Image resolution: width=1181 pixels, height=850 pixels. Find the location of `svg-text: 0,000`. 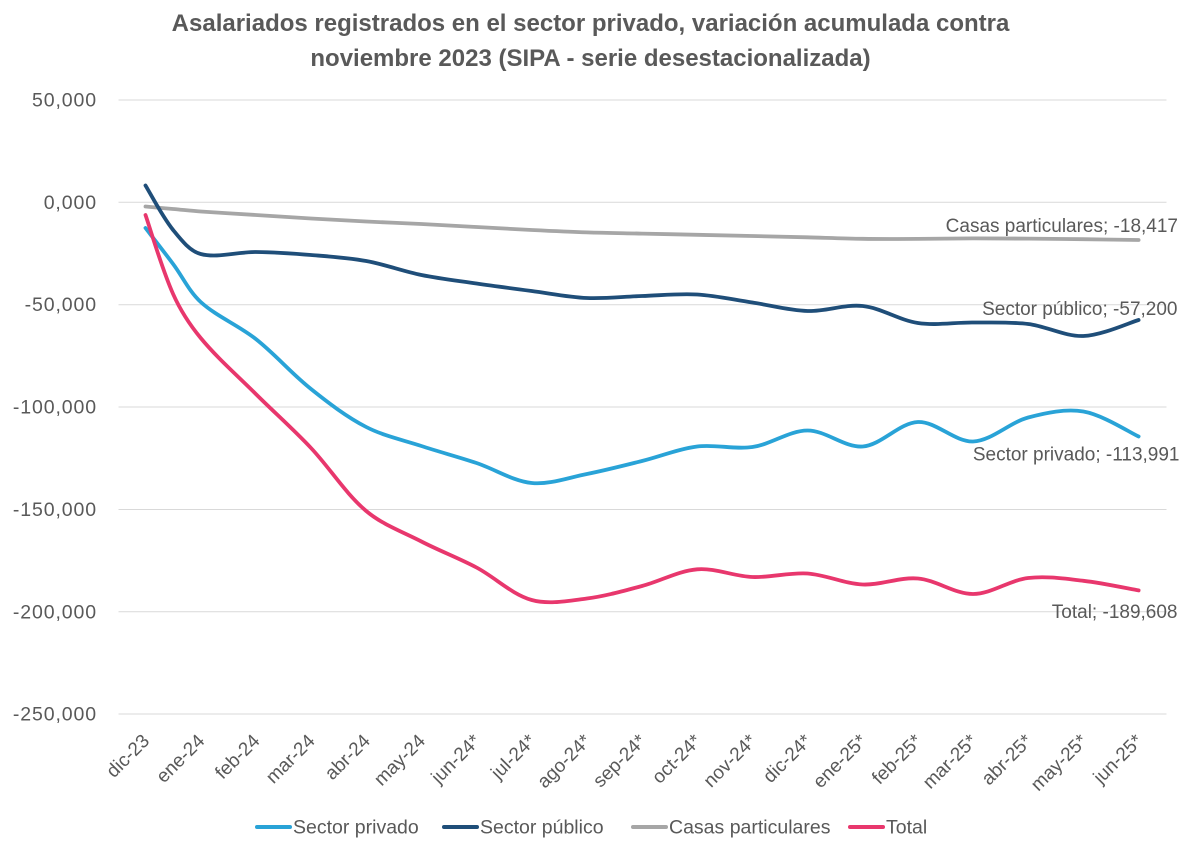

svg-text: 0,000 is located at coordinates (70, 203).